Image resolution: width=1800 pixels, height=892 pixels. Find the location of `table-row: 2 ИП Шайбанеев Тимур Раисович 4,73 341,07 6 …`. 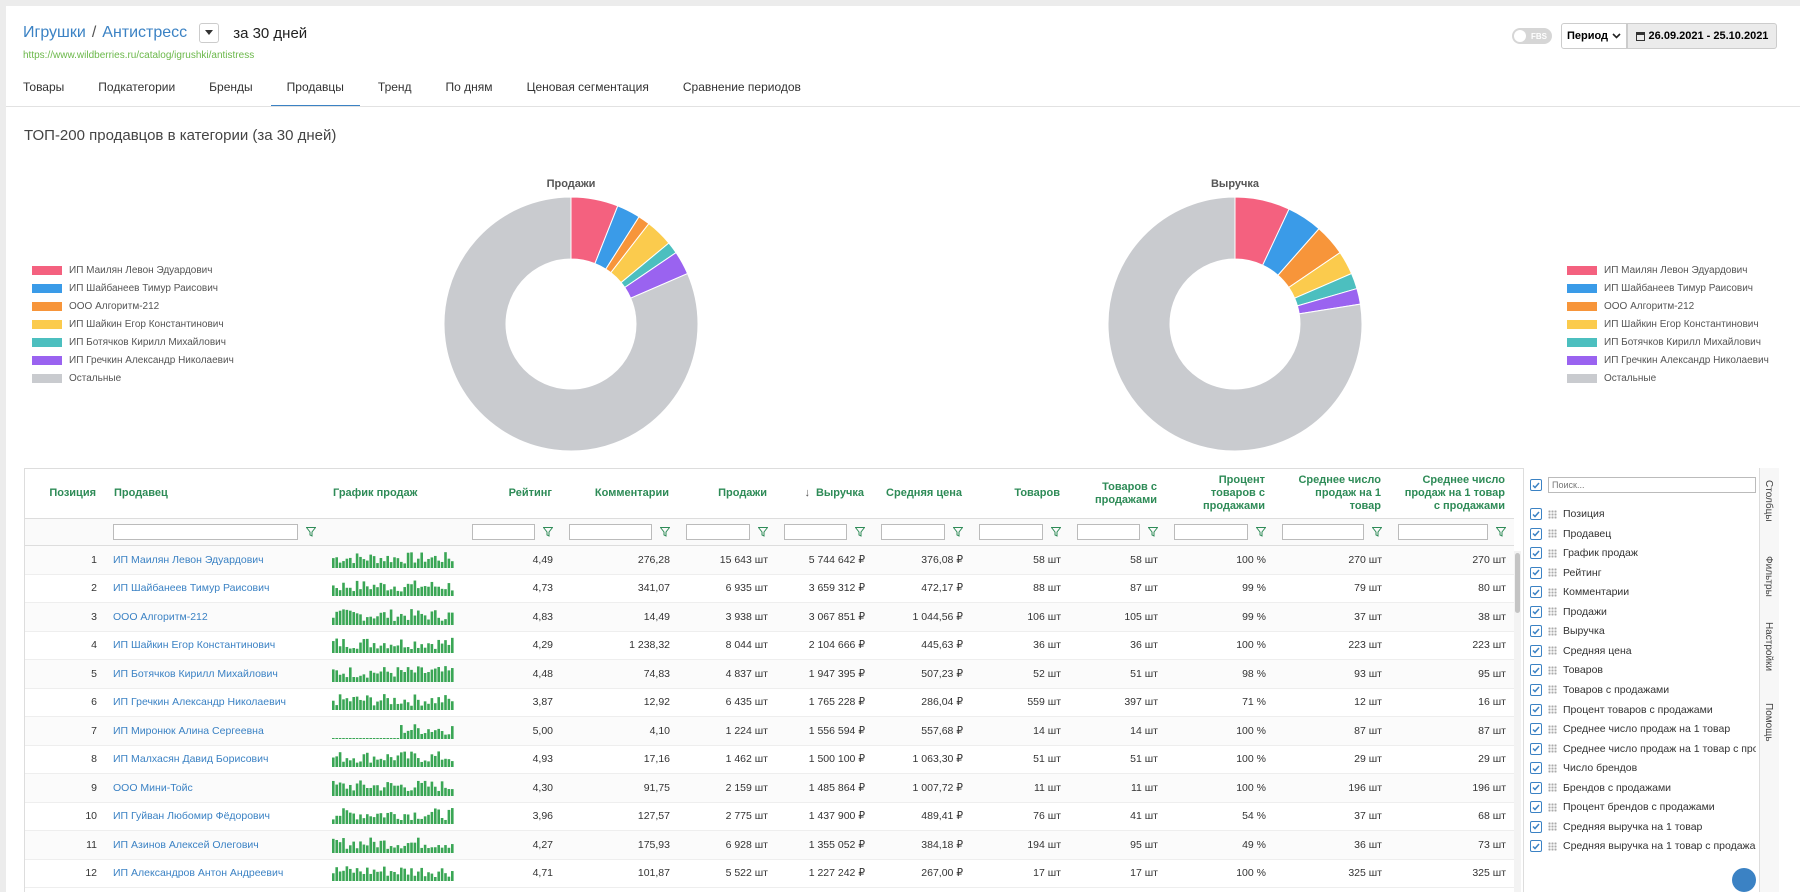

table-row: 2 ИП Шайбанеев Тимур Раисович 4,73 341,07 6 … is located at coordinates (769, 588).